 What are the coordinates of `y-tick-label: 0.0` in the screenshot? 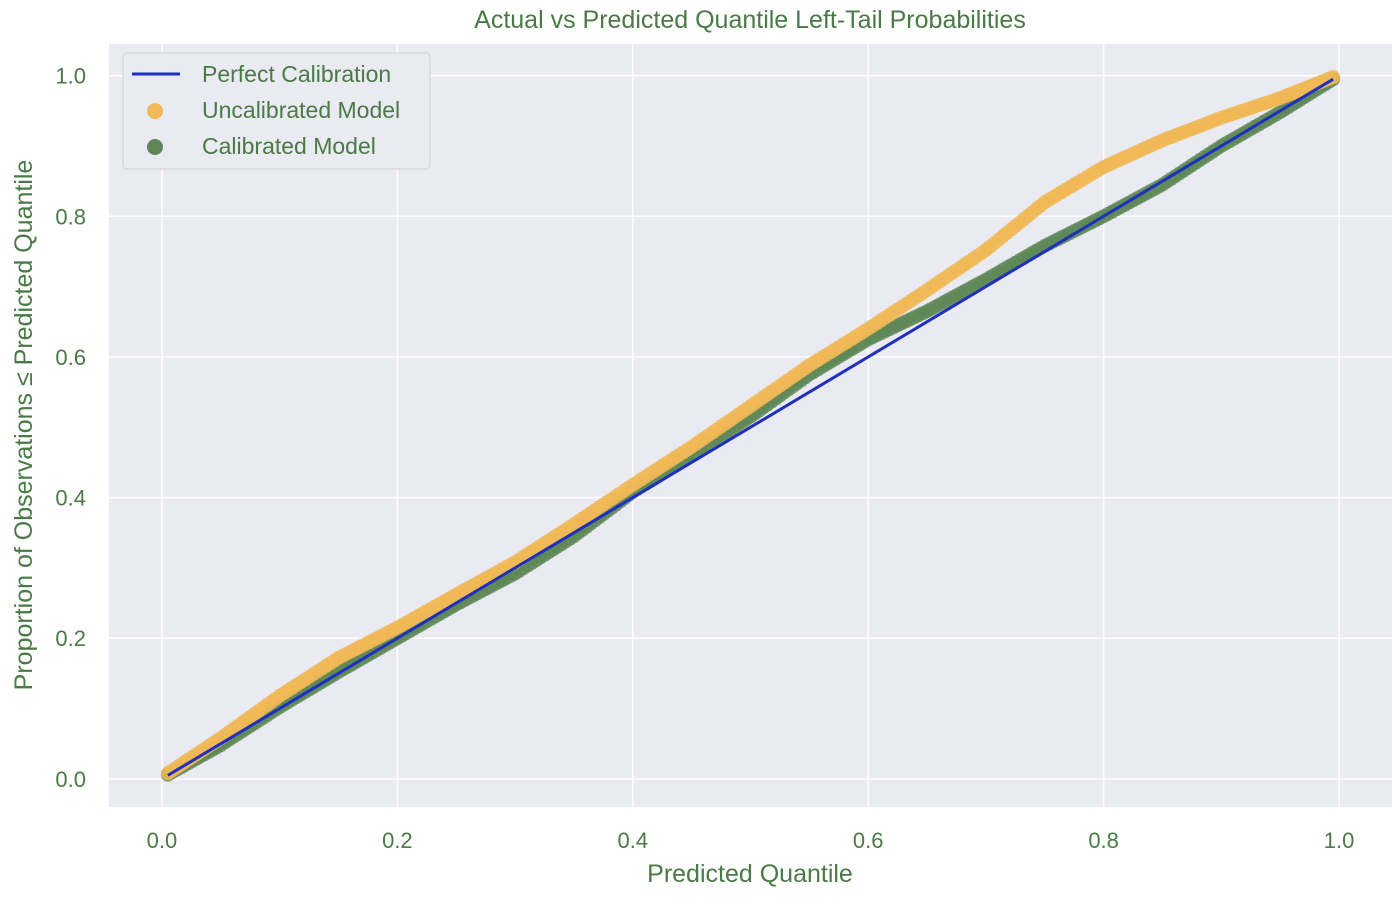 It's located at (70, 779).